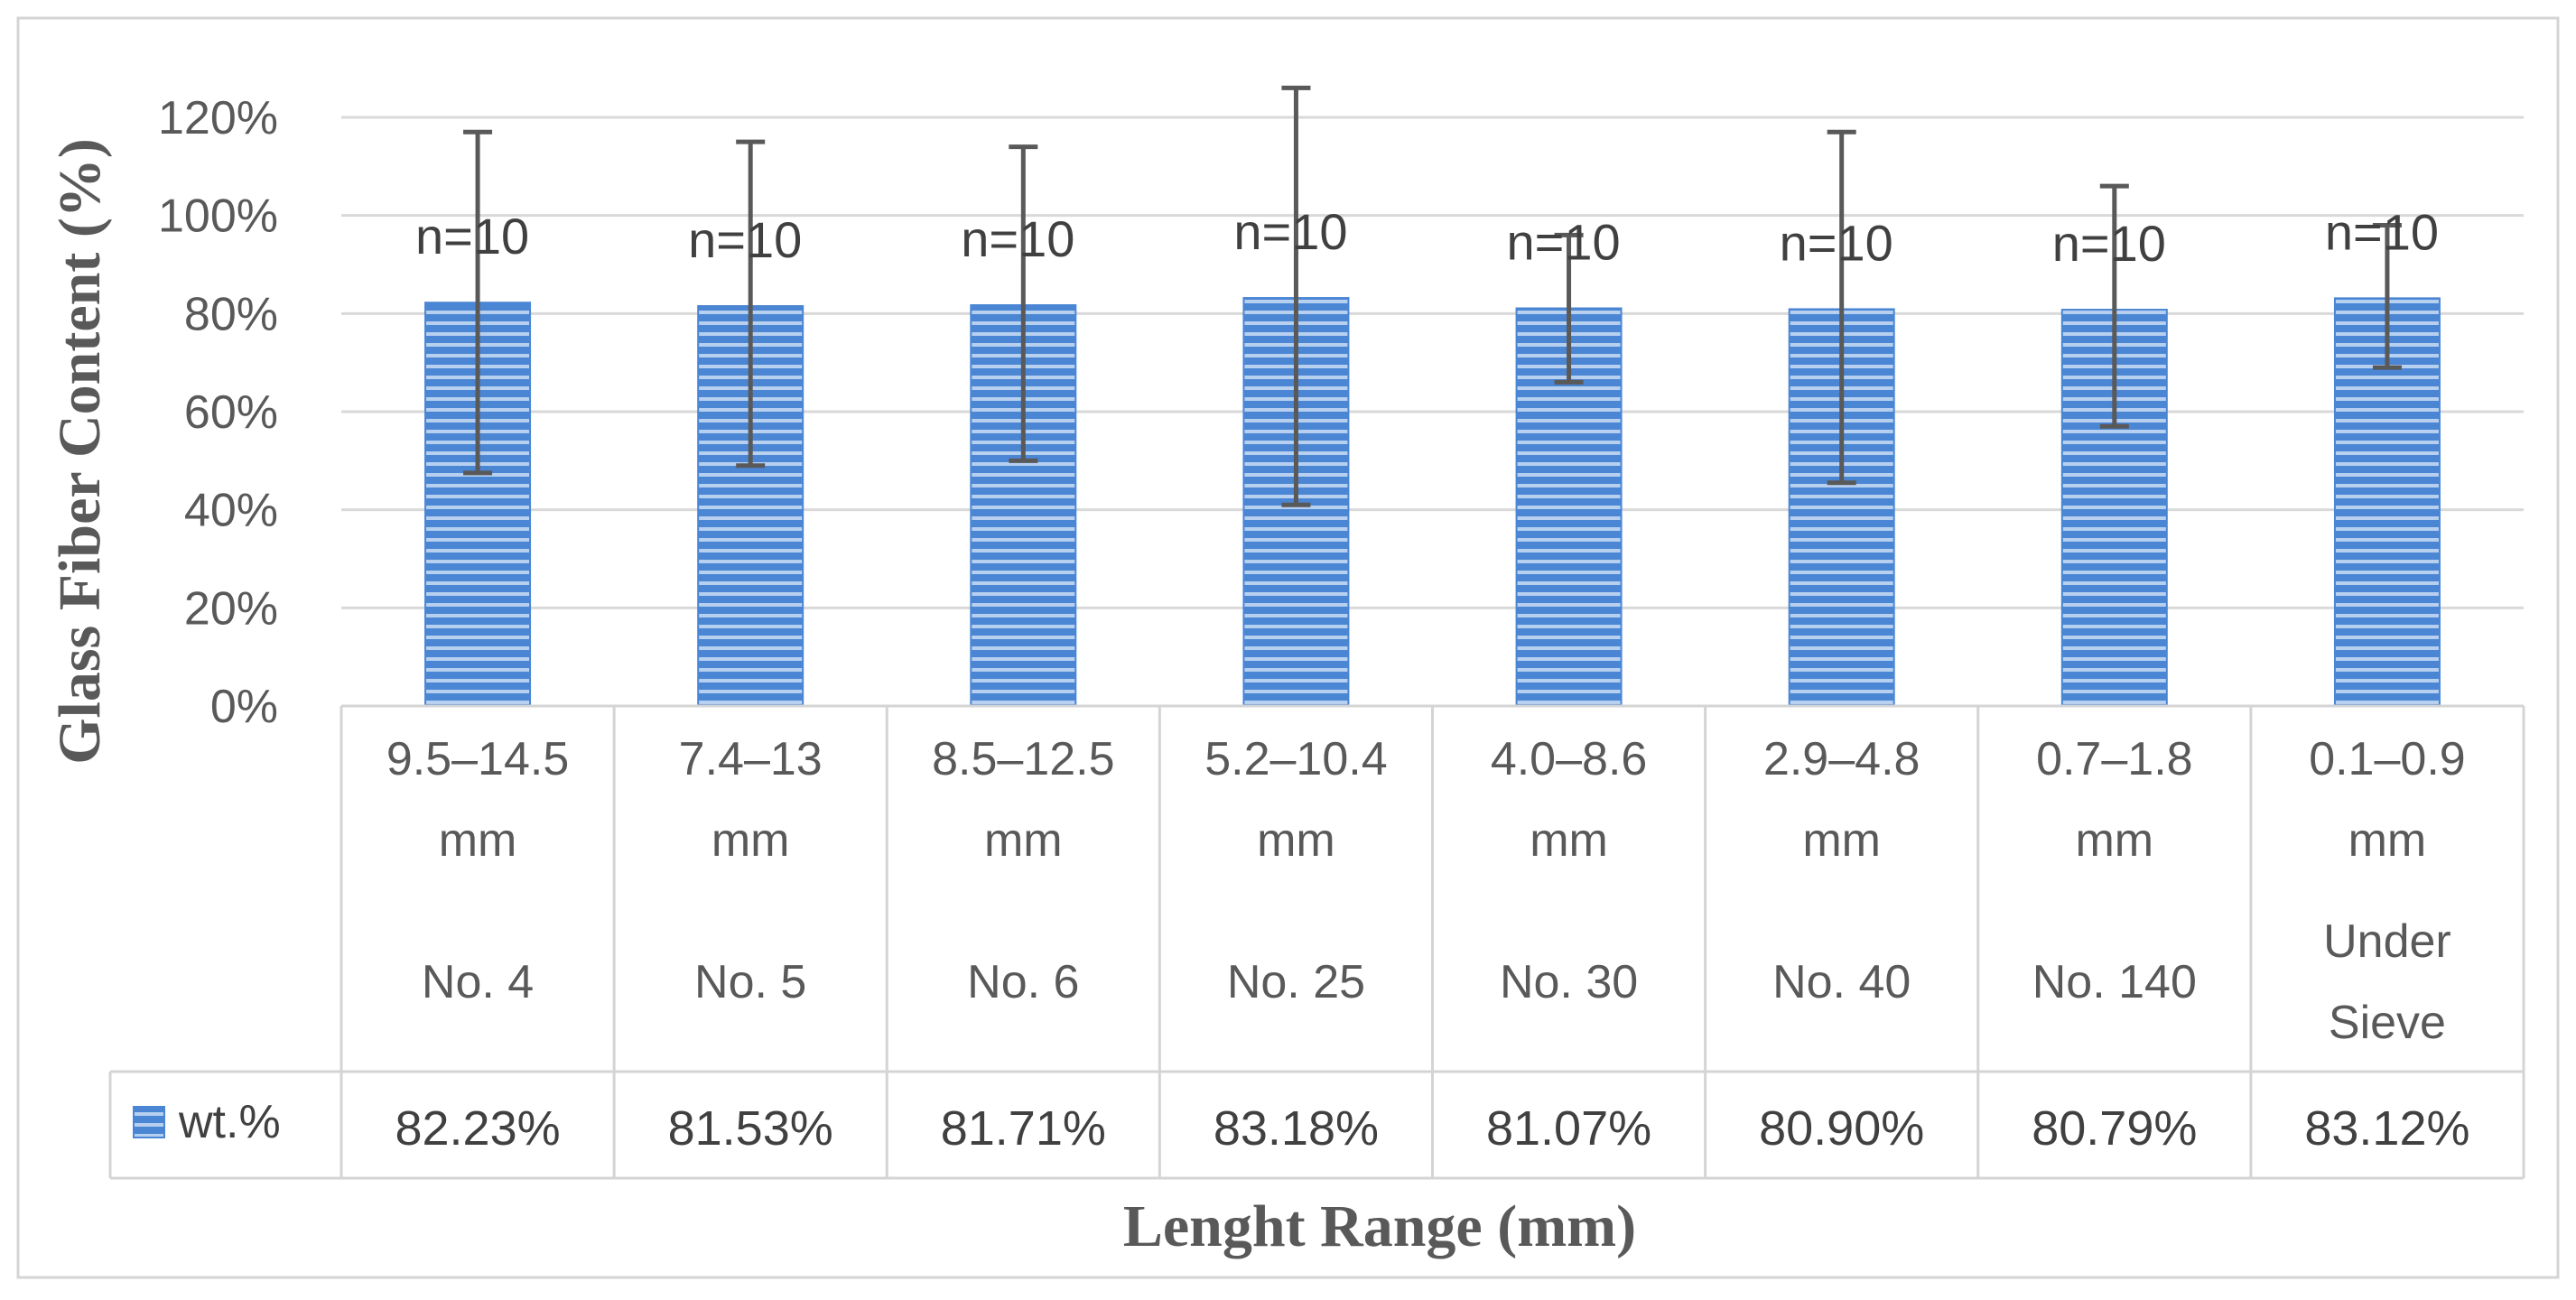 The image size is (2576, 1300). I want to click on x-tick-label: No. 25, so click(1296, 982).